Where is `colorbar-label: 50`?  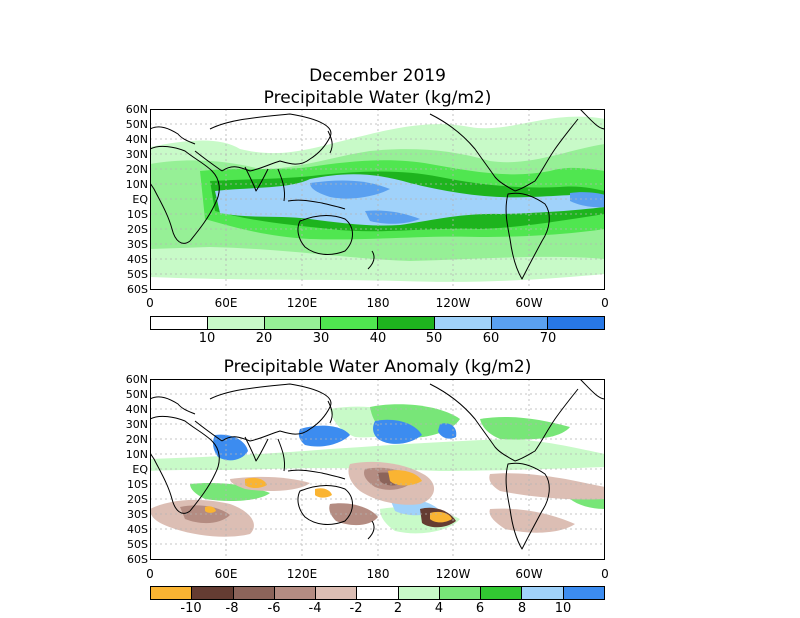 colorbar-label: 50 is located at coordinates (434, 338).